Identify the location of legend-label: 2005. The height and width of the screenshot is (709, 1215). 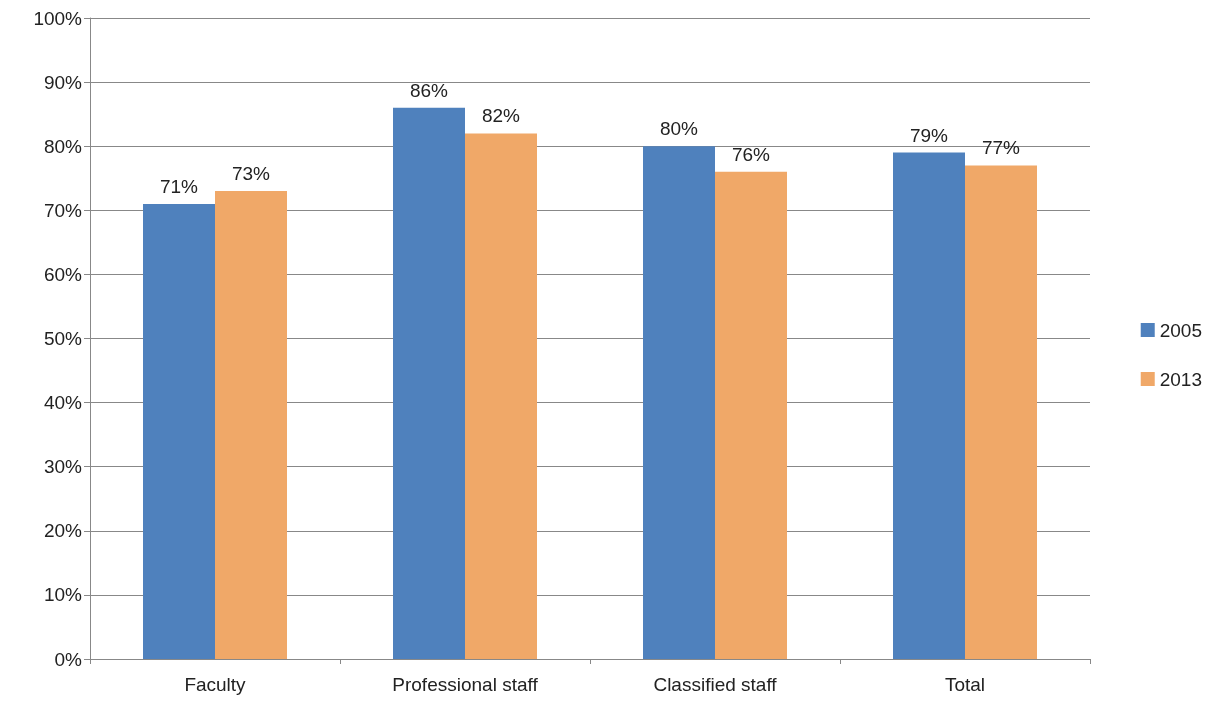
(1181, 330).